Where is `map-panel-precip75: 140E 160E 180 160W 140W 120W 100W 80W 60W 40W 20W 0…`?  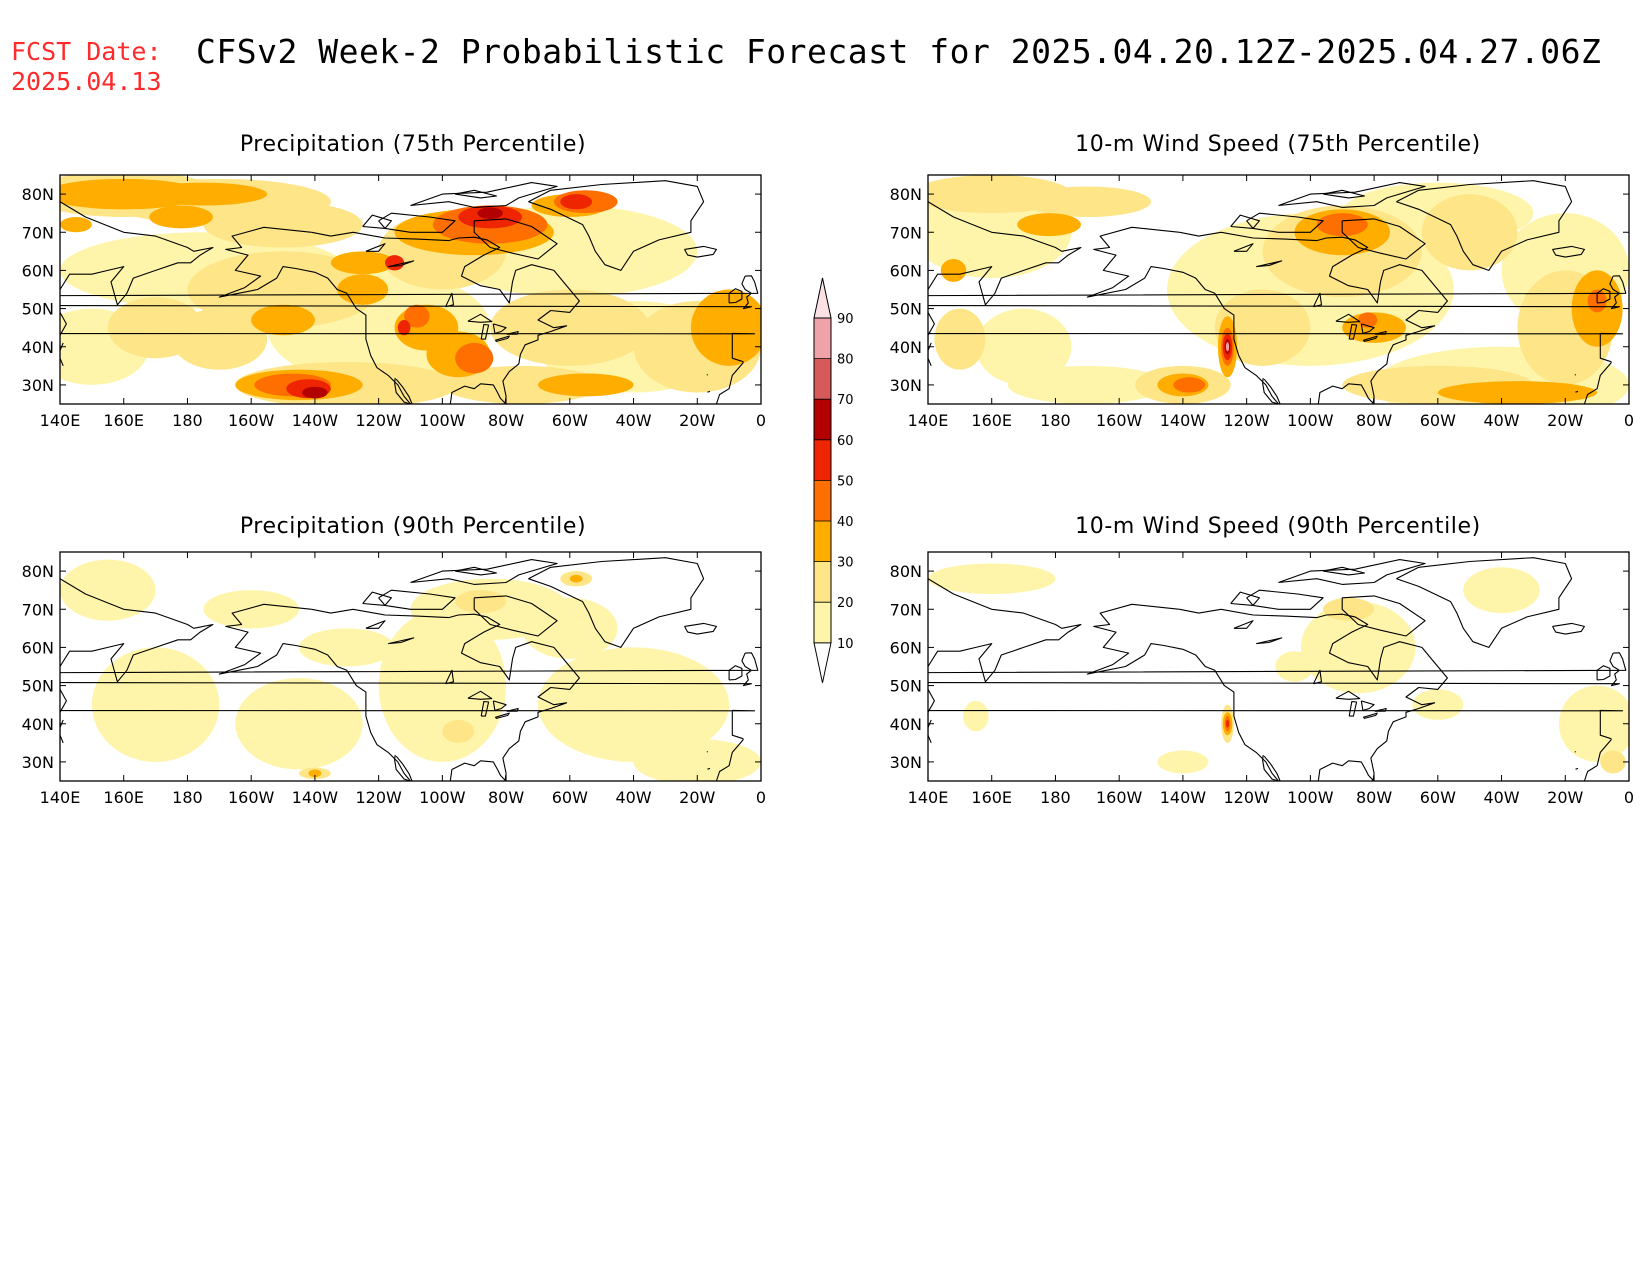 map-panel-precip75: 140E 160E 180 160W 140W 120W 100W 80W 60W 40W 20W 0… is located at coordinates (394, 302).